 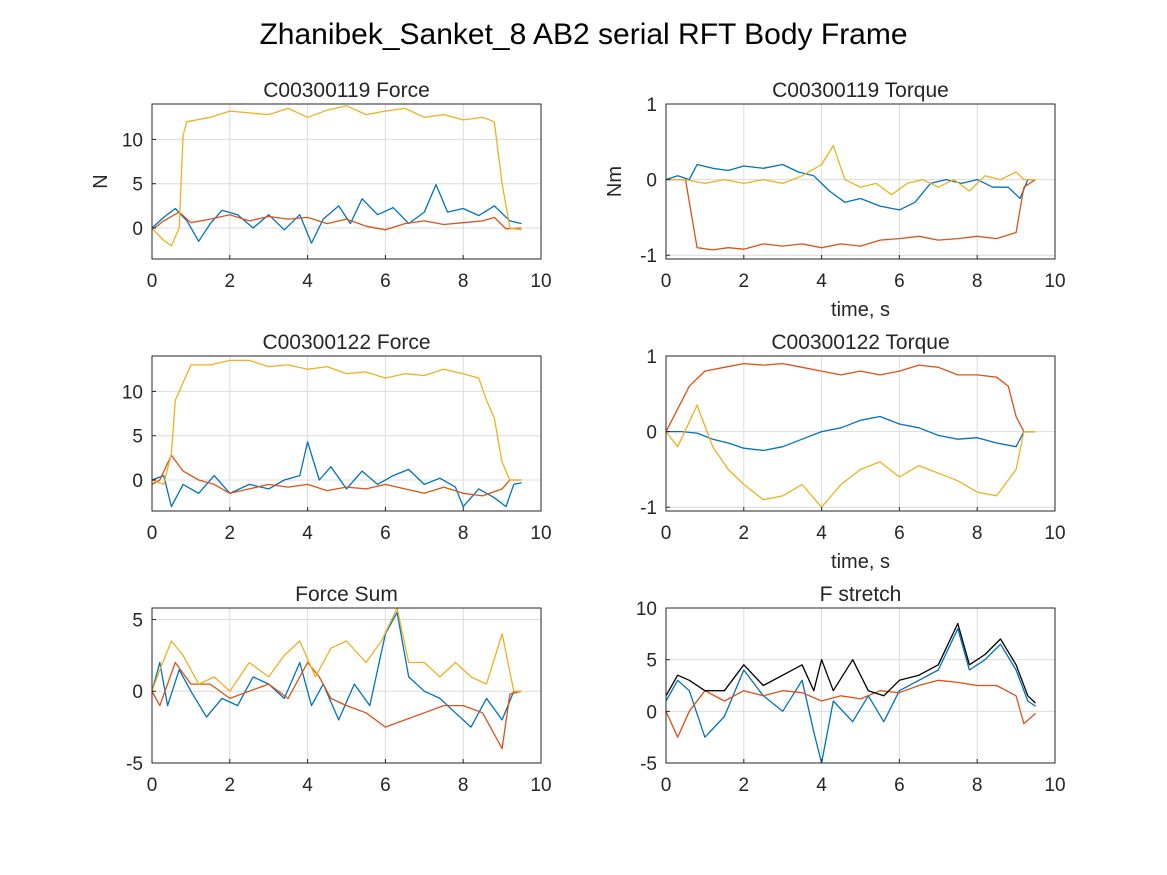 I want to click on f-stretch-xtick-label: 8, so click(x=977, y=785).